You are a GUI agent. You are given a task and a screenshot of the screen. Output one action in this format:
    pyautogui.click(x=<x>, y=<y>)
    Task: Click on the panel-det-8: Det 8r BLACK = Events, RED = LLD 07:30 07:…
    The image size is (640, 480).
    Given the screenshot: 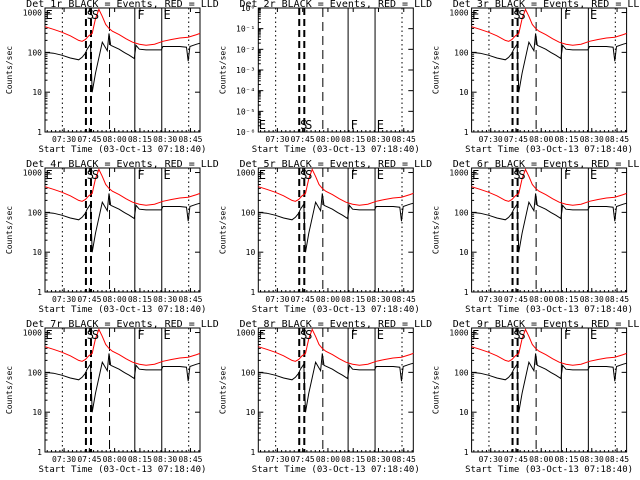 What is the action you would take?
    pyautogui.click(x=325, y=397)
    